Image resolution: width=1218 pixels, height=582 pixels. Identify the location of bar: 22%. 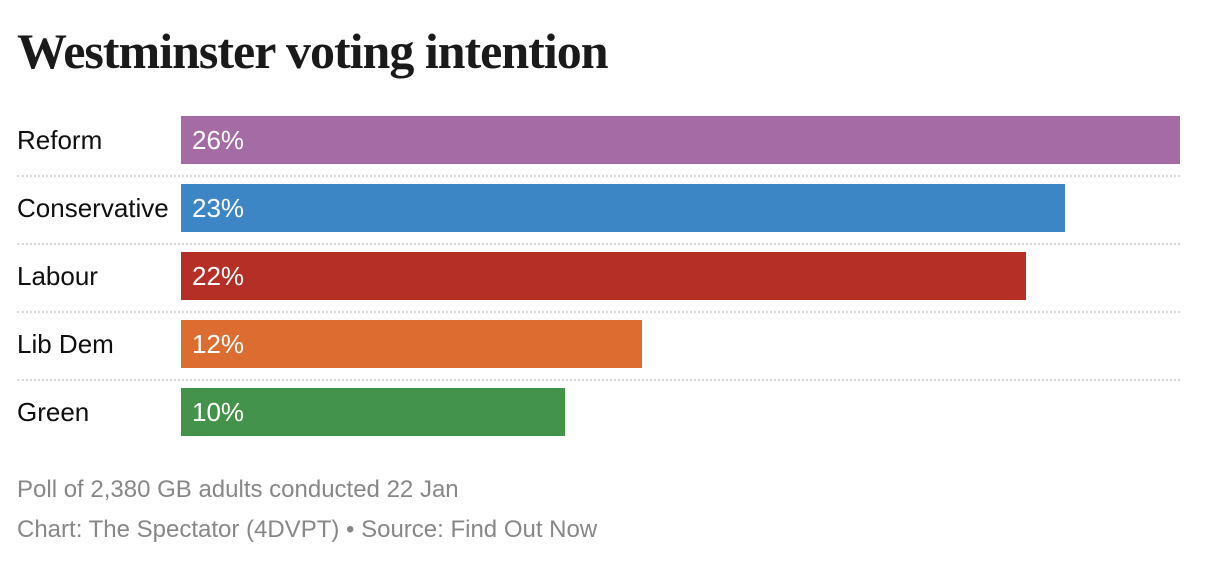
(604, 276).